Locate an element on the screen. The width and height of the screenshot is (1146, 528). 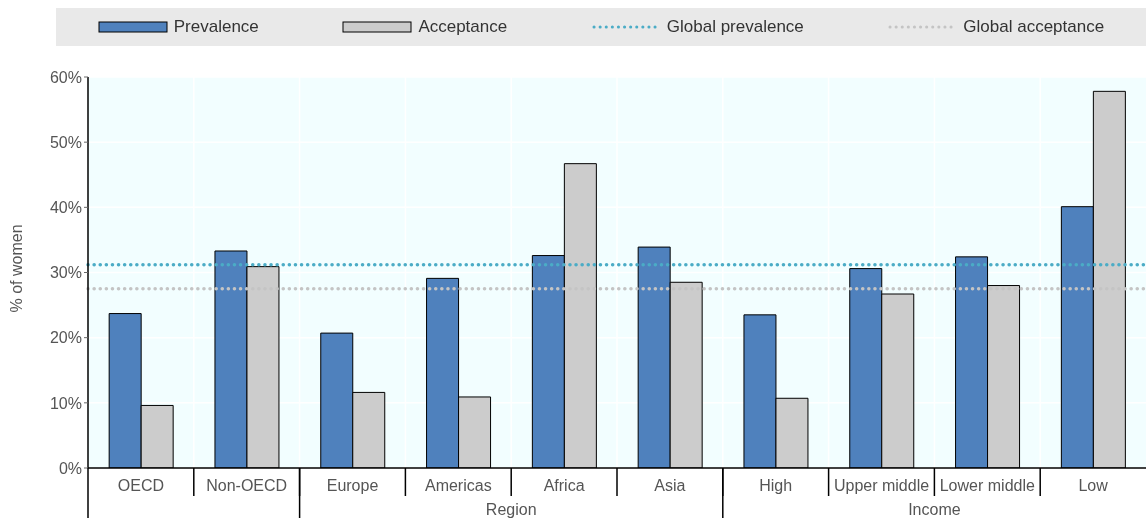
x-tick-label: Non-OECD is located at coordinates (247, 486).